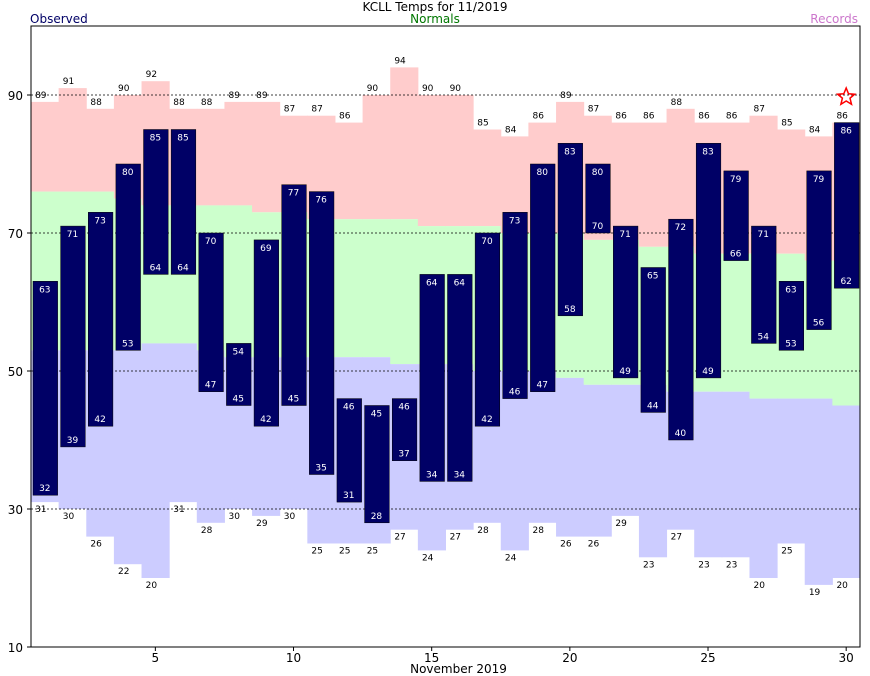 Image resolution: width=870 pixels, height=676 pixels. I want to click on record-low-label: 28, so click(207, 531).